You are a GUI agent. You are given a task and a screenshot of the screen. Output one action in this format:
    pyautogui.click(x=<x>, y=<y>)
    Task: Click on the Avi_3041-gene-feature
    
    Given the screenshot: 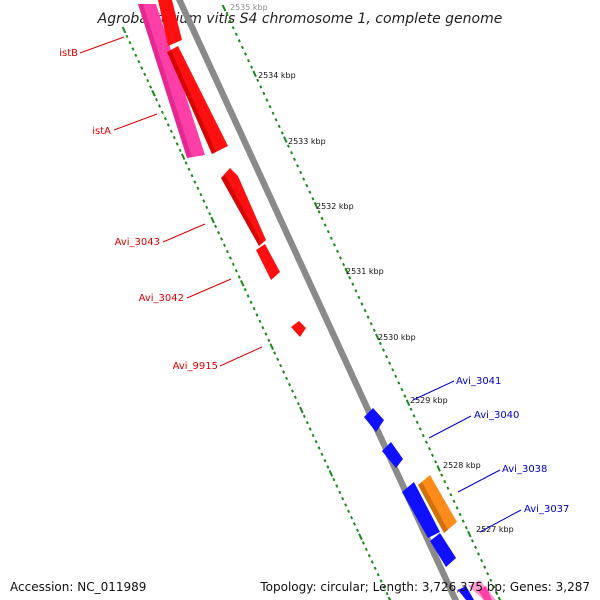 What is the action you would take?
    pyautogui.click(x=374, y=420)
    